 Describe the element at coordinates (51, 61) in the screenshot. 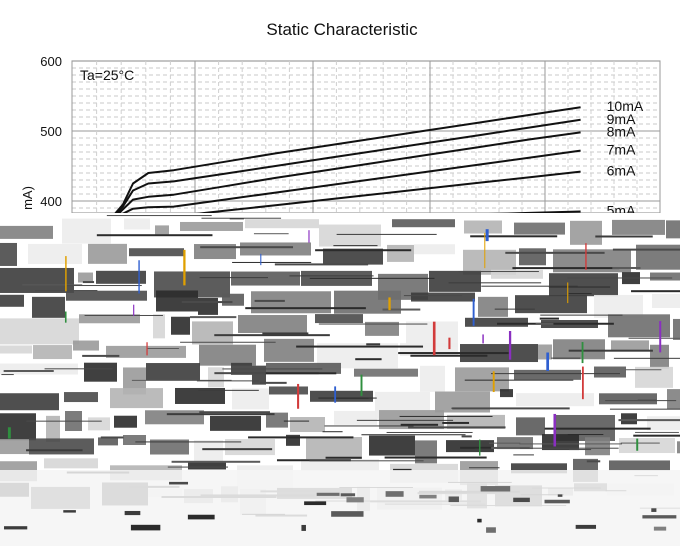

I see `y-tick-label: 600` at that location.